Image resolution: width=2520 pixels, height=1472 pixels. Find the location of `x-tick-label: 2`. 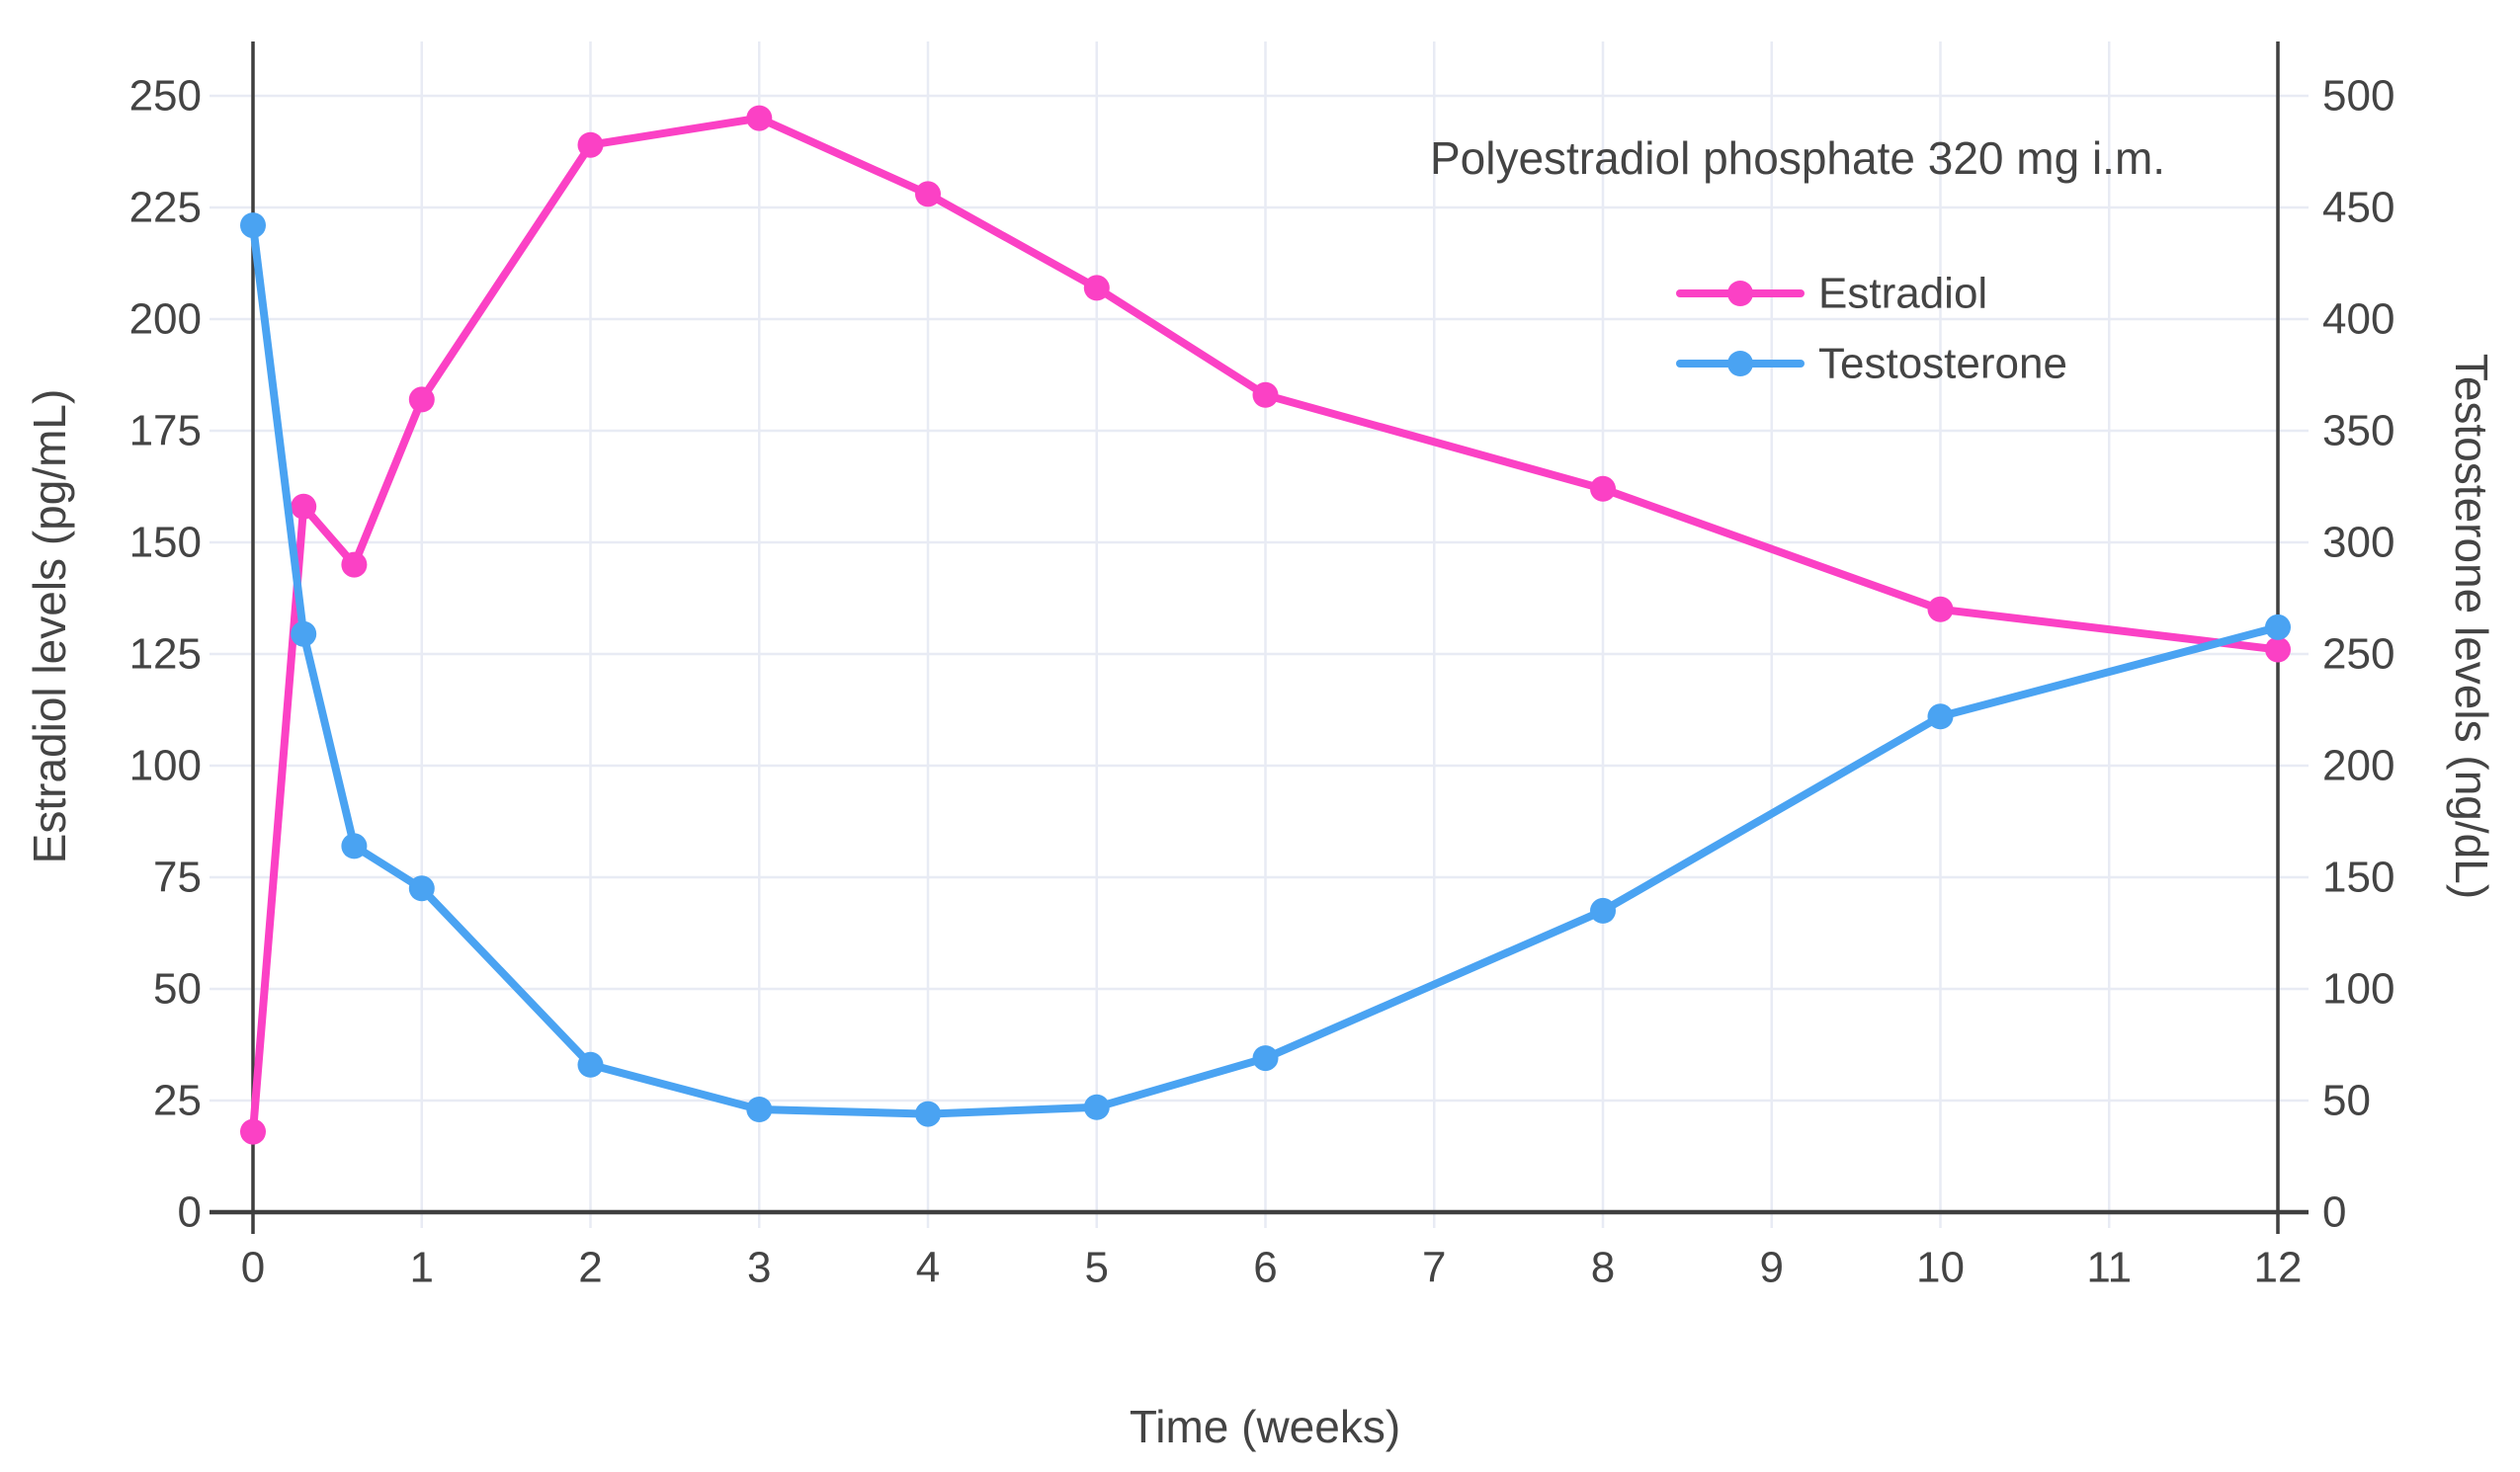

x-tick-label: 2 is located at coordinates (590, 1268).